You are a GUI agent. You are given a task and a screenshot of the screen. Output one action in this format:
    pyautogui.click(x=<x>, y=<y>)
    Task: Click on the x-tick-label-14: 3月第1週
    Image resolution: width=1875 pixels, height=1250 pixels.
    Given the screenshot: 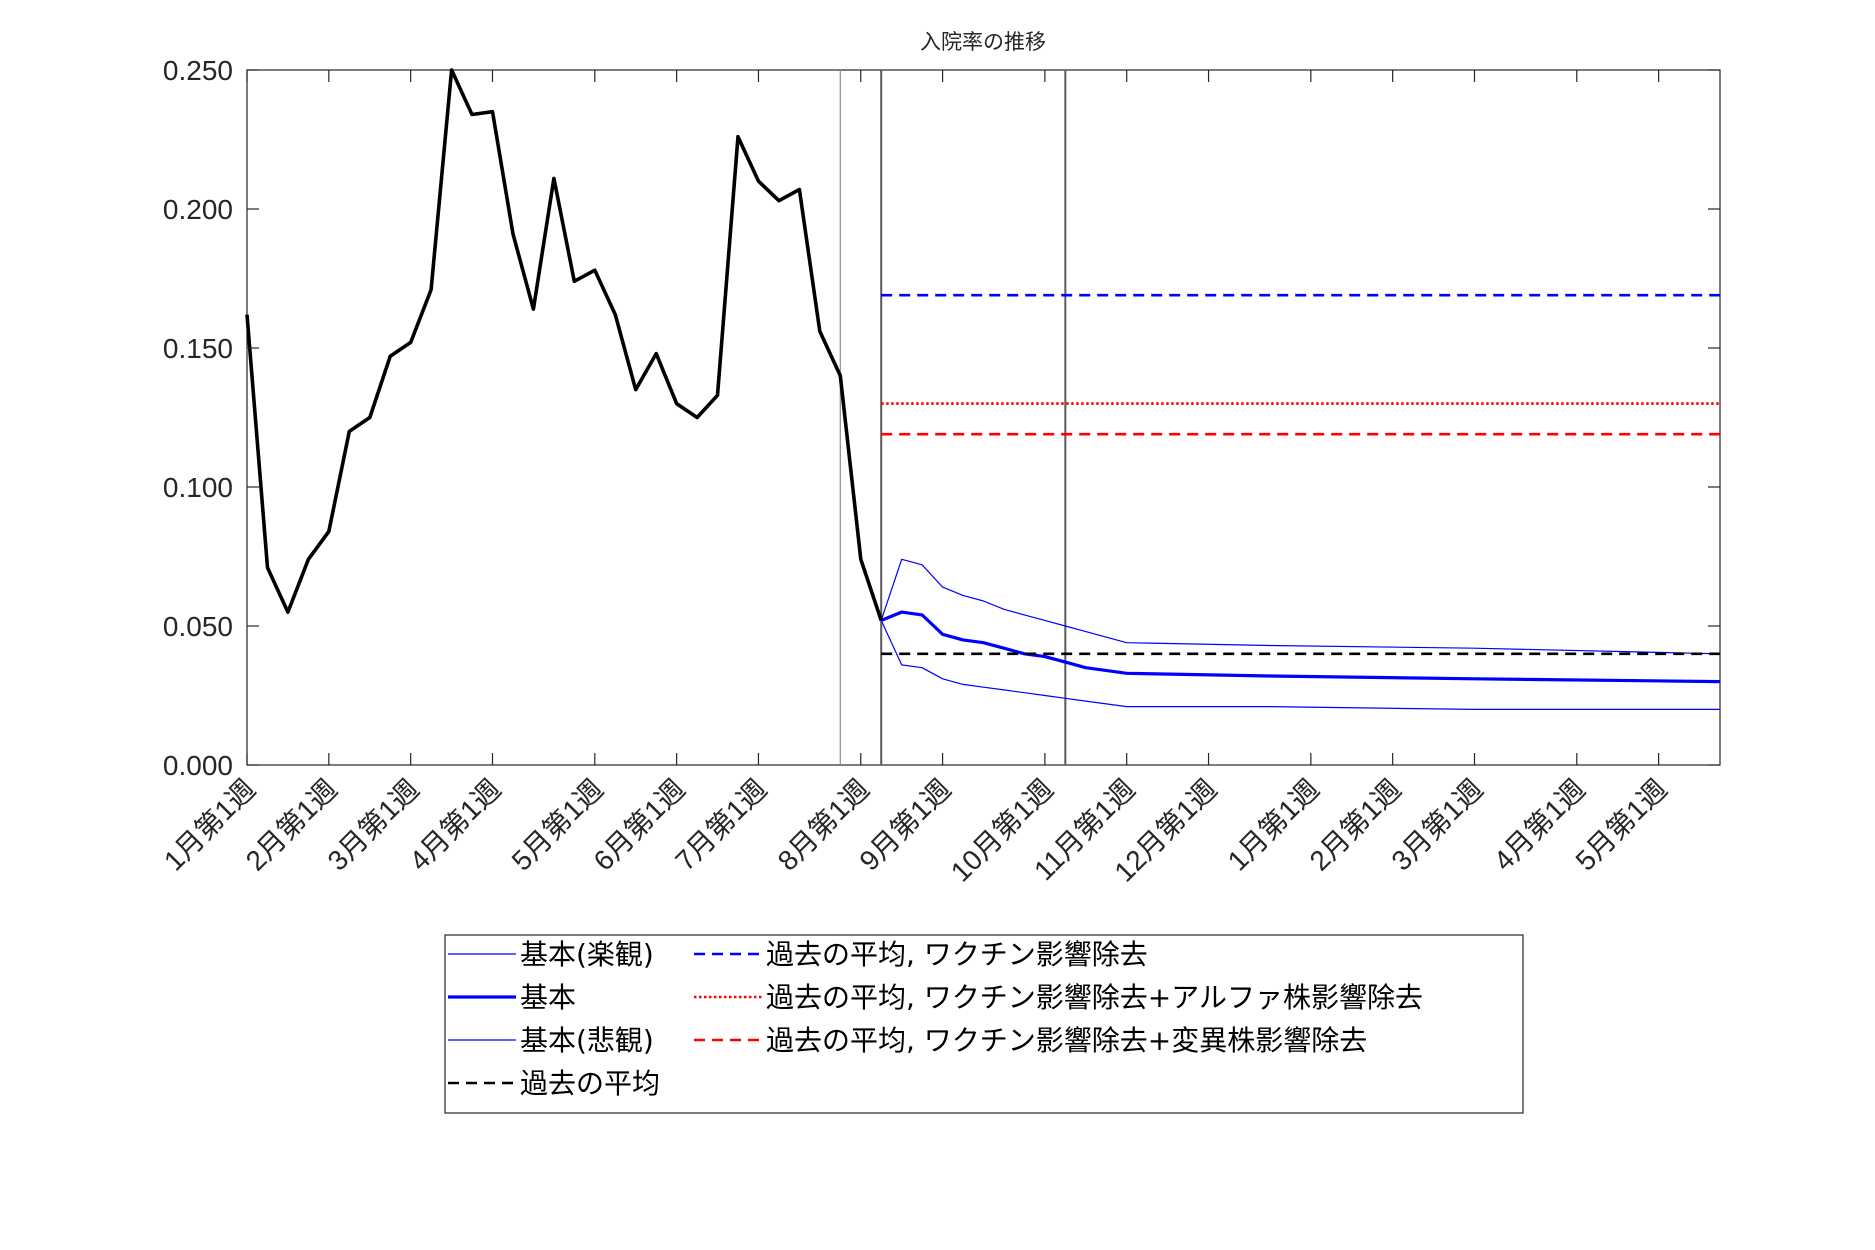 What is the action you would take?
    pyautogui.click(x=1436, y=824)
    